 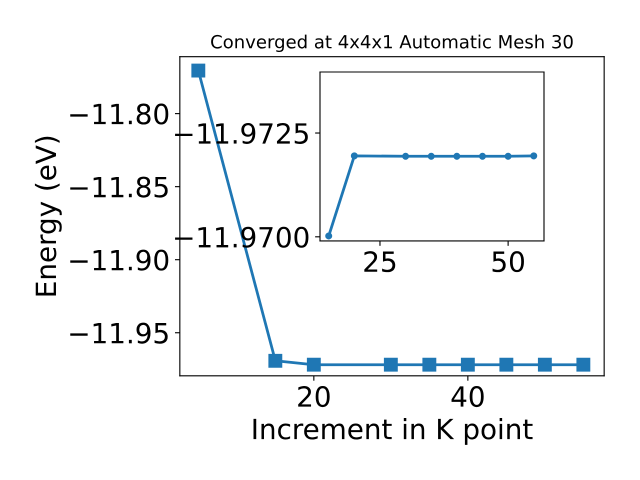 I want to click on y-axis-title: Energy (eV), so click(x=48, y=216).